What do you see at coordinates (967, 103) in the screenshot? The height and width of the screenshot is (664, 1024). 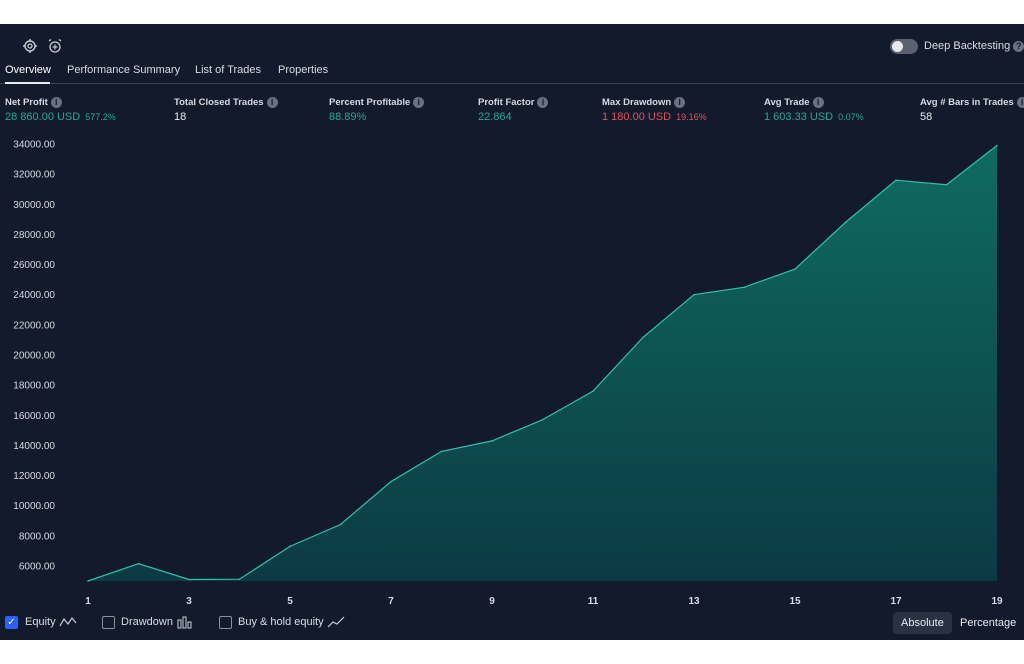 I see `metric-label: Avg # Bars in Trades` at bounding box center [967, 103].